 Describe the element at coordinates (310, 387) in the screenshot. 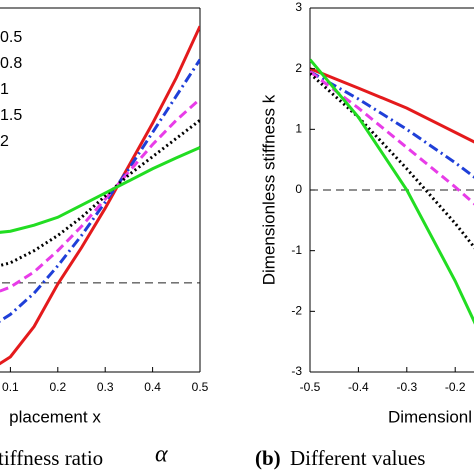

I see `x-tick-label: -0.5` at that location.